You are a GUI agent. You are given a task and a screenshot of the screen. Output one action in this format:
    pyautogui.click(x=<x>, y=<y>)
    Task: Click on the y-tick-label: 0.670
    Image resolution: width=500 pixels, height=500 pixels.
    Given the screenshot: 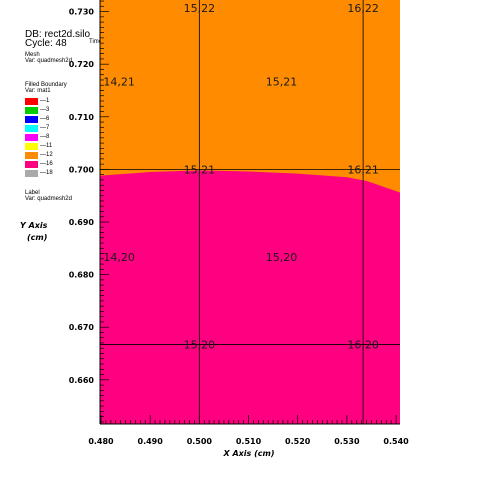 What is the action you would take?
    pyautogui.click(x=82, y=327)
    